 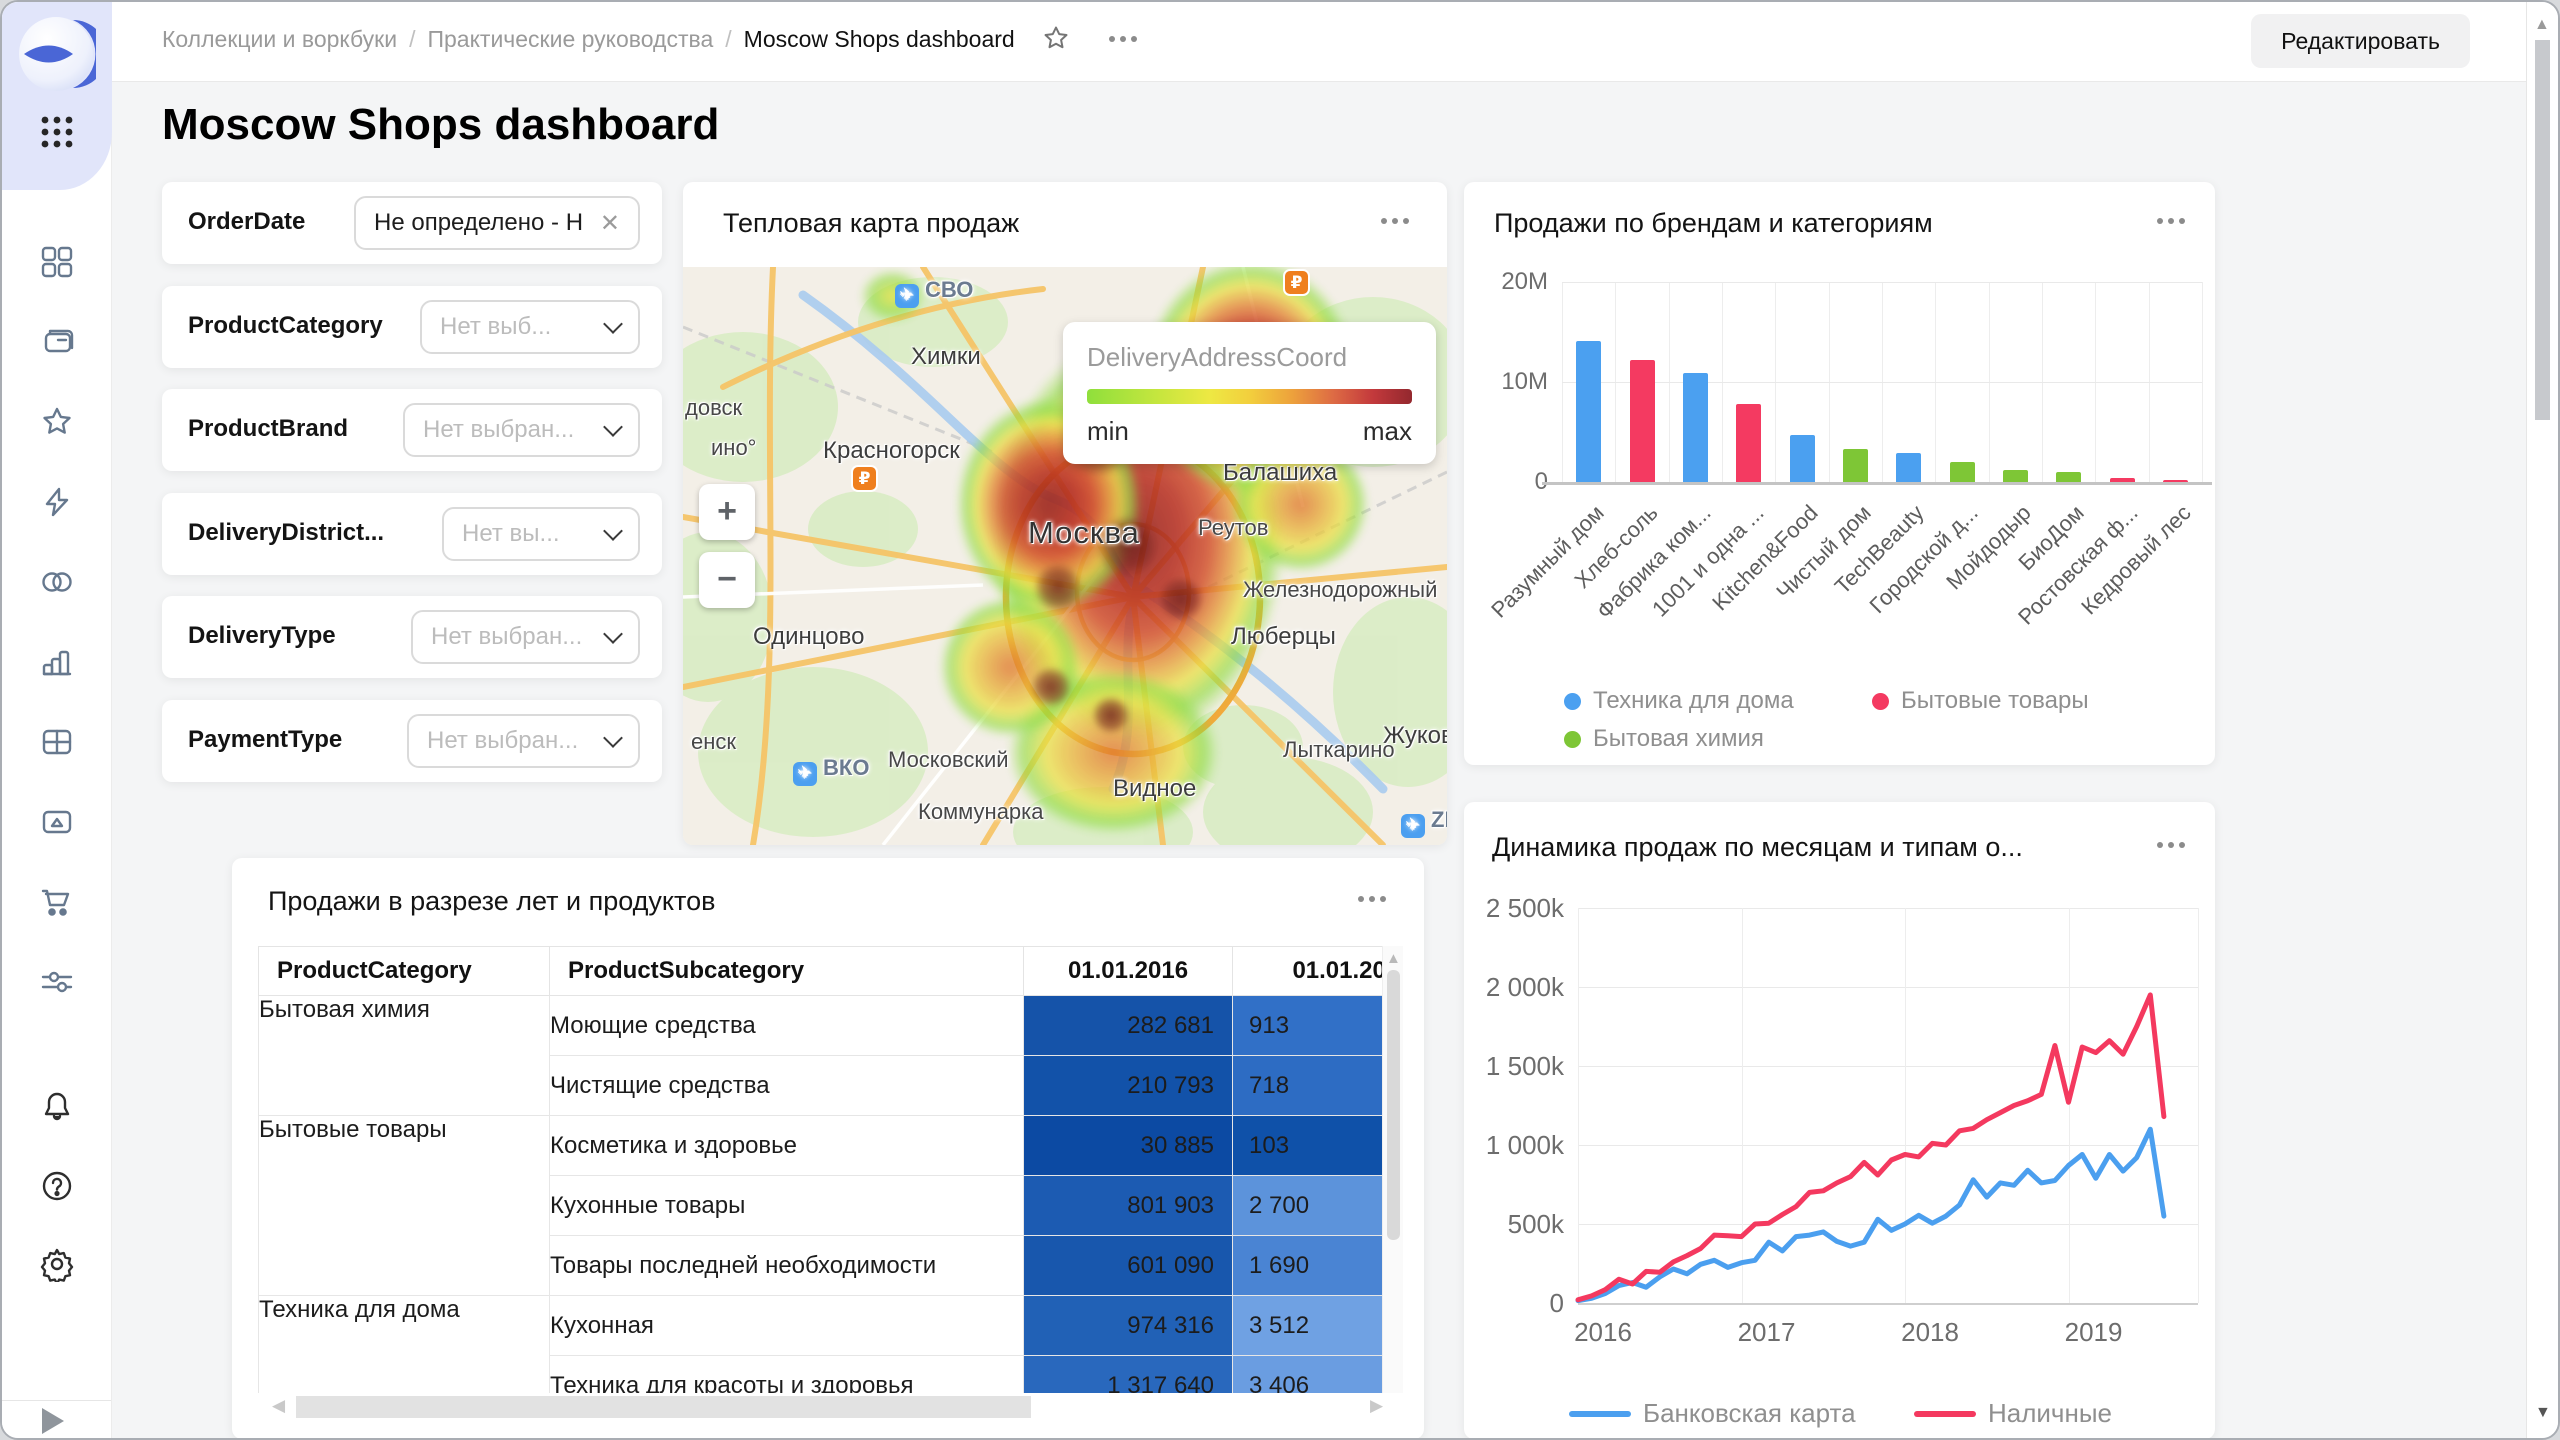 I want to click on clear-x-icon: ✕, so click(x=609, y=223).